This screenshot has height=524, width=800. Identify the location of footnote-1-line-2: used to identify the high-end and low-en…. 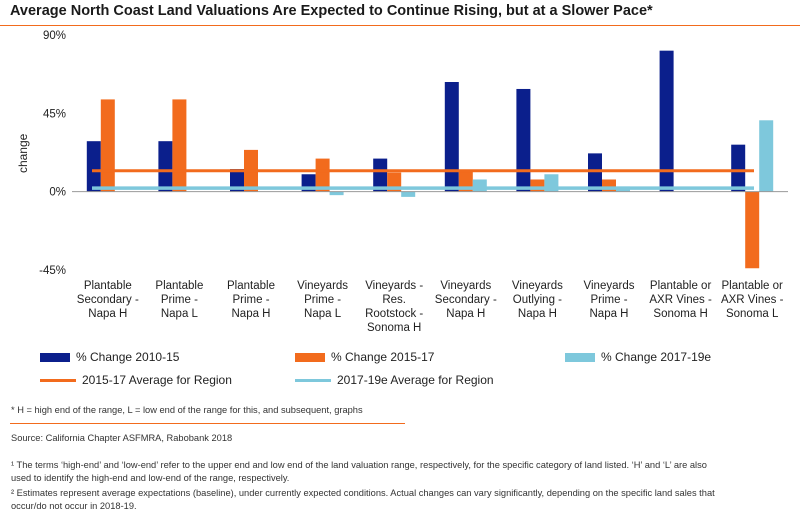
(150, 478).